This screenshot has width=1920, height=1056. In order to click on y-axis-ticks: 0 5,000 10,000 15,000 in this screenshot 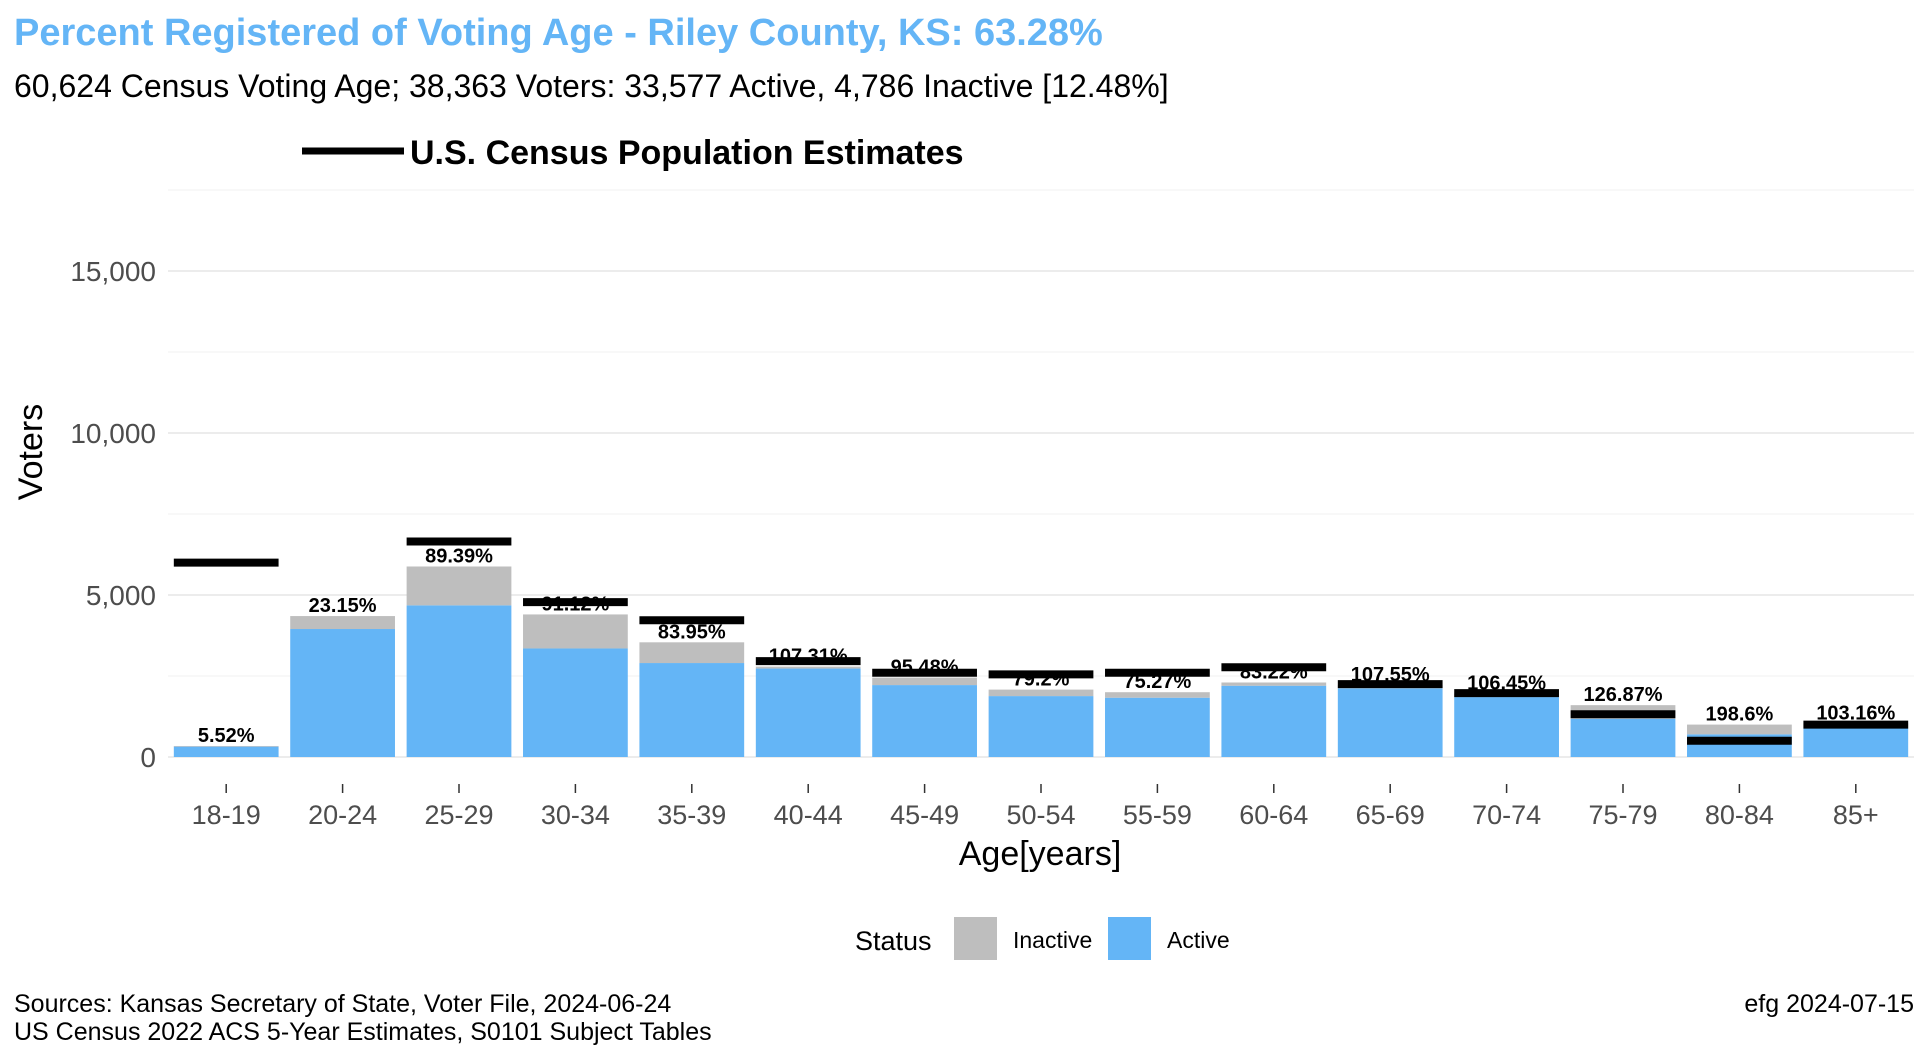, I will do `click(113, 514)`.